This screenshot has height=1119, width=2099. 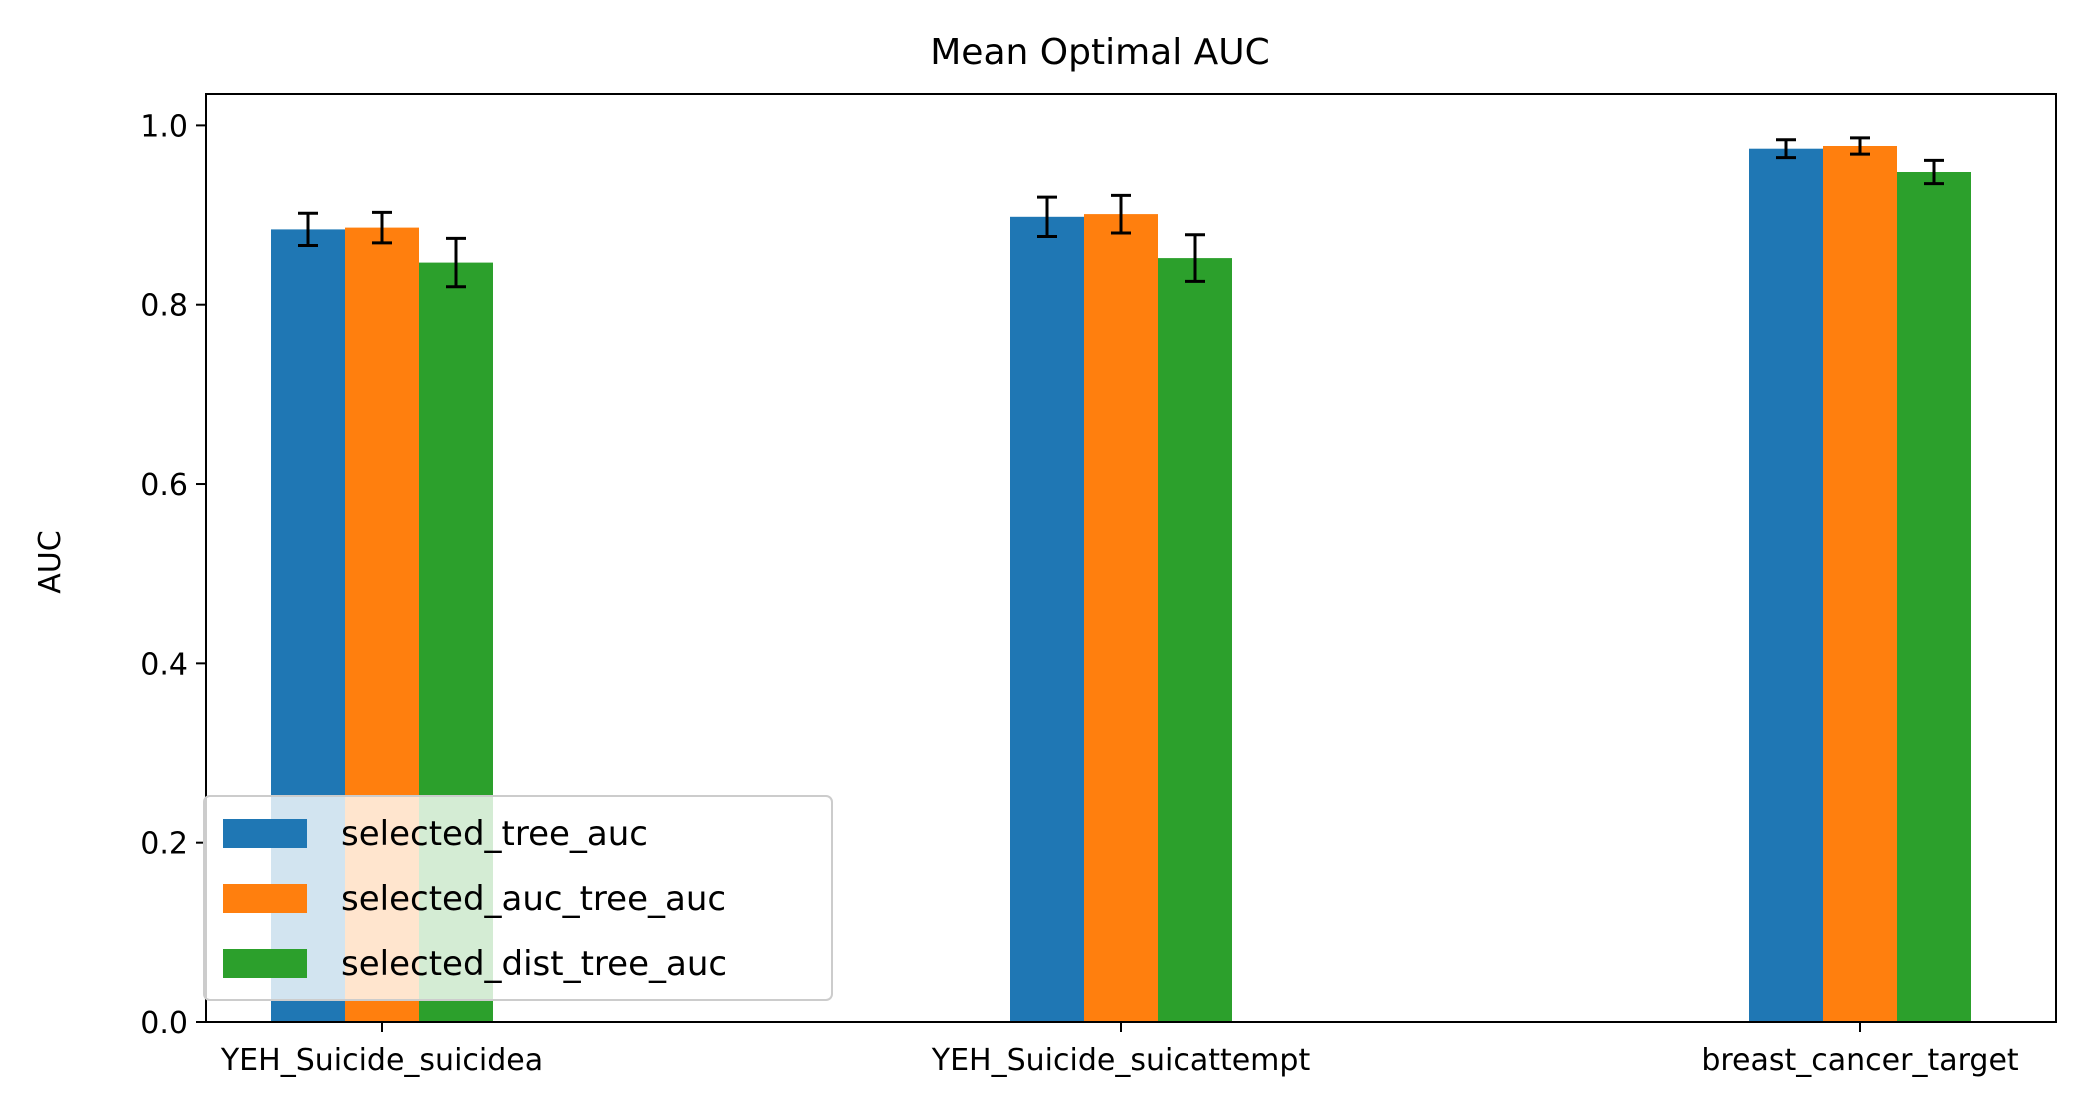 What do you see at coordinates (164, 664) in the screenshot?
I see `y-tick-label: 0.4` at bounding box center [164, 664].